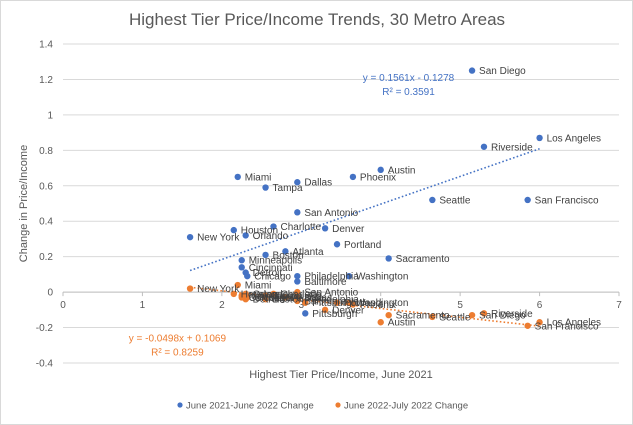 This screenshot has height=425, width=633. Describe the element at coordinates (46, 257) in the screenshot. I see `y-tick-label: 0.2` at that location.